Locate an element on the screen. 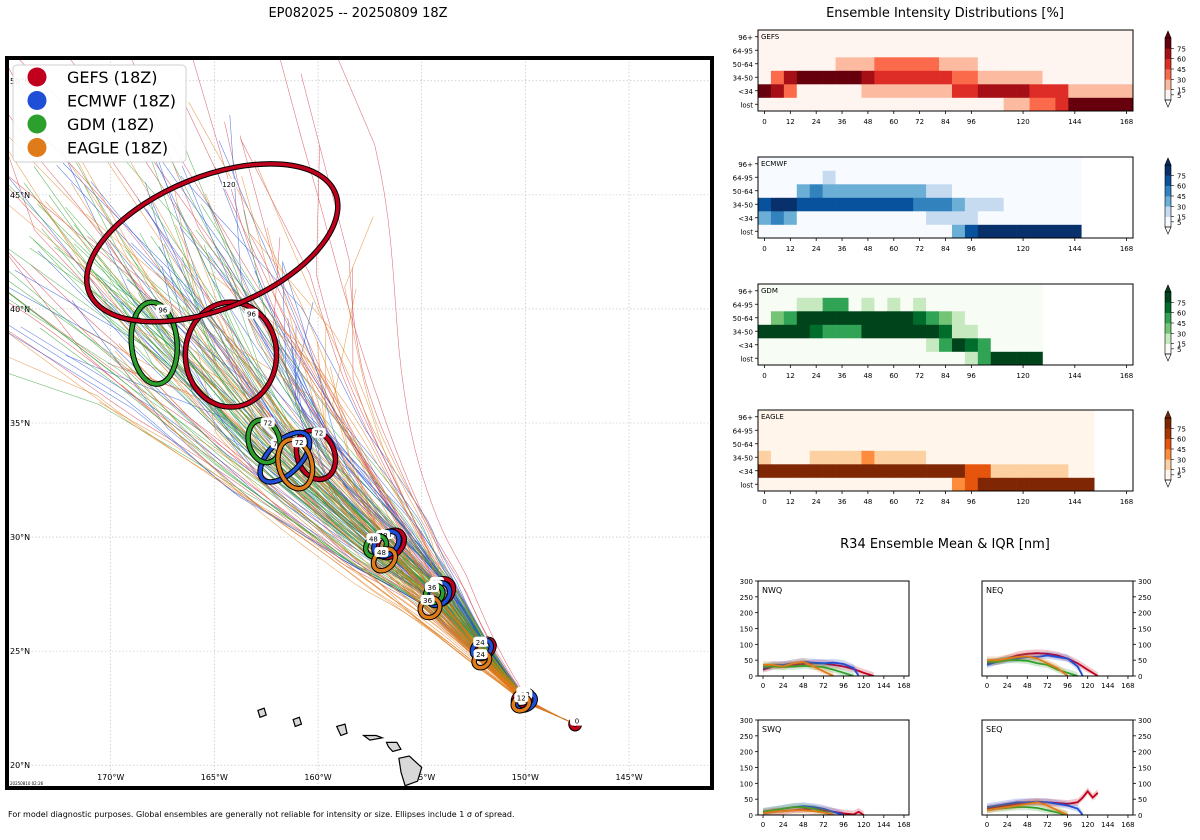  colorbar-tick-label: 45 is located at coordinates (1181, 450).